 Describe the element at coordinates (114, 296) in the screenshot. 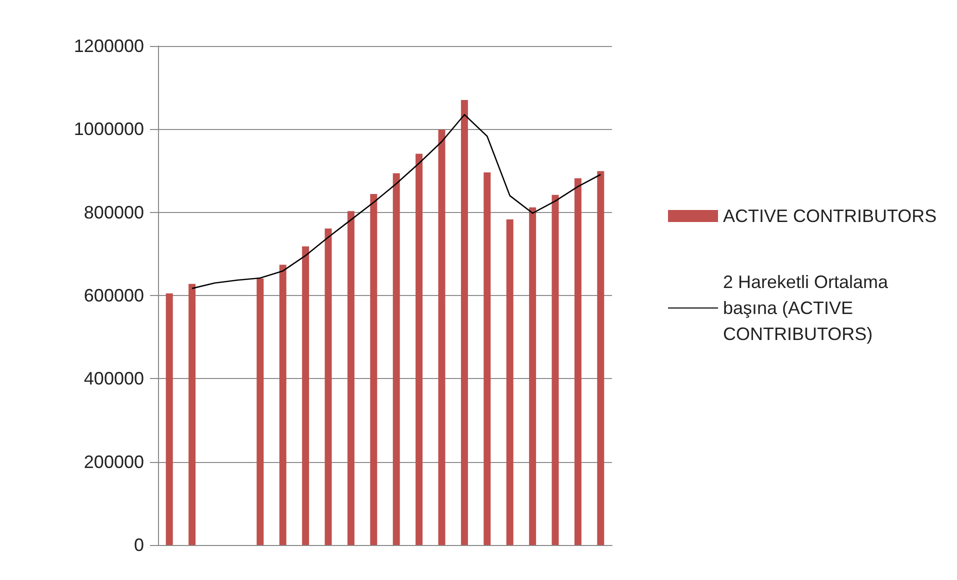

I see `y-tick-label: 600000` at that location.